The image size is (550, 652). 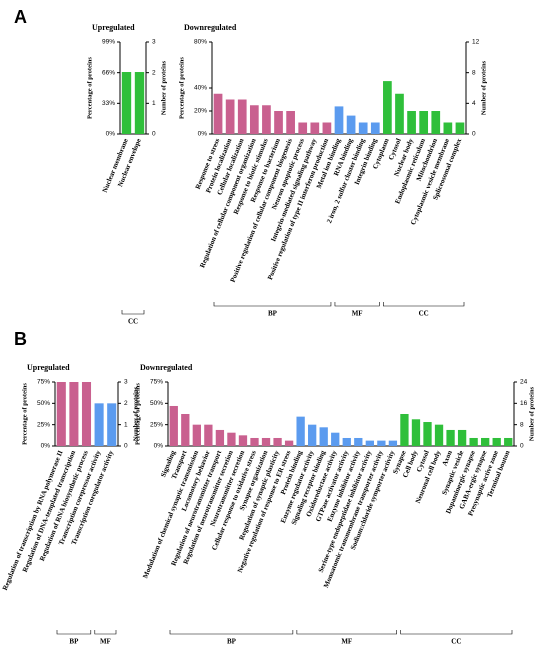 I want to click on y2-tick-label: 1, so click(x=154, y=103).